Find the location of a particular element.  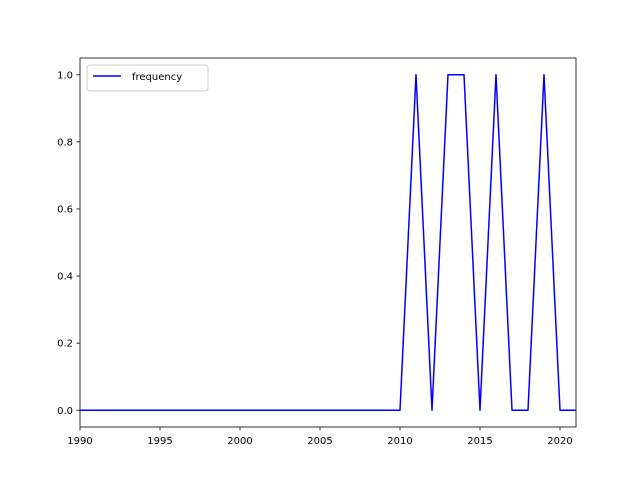

y-tick-label: 0.0 is located at coordinates (65, 411).